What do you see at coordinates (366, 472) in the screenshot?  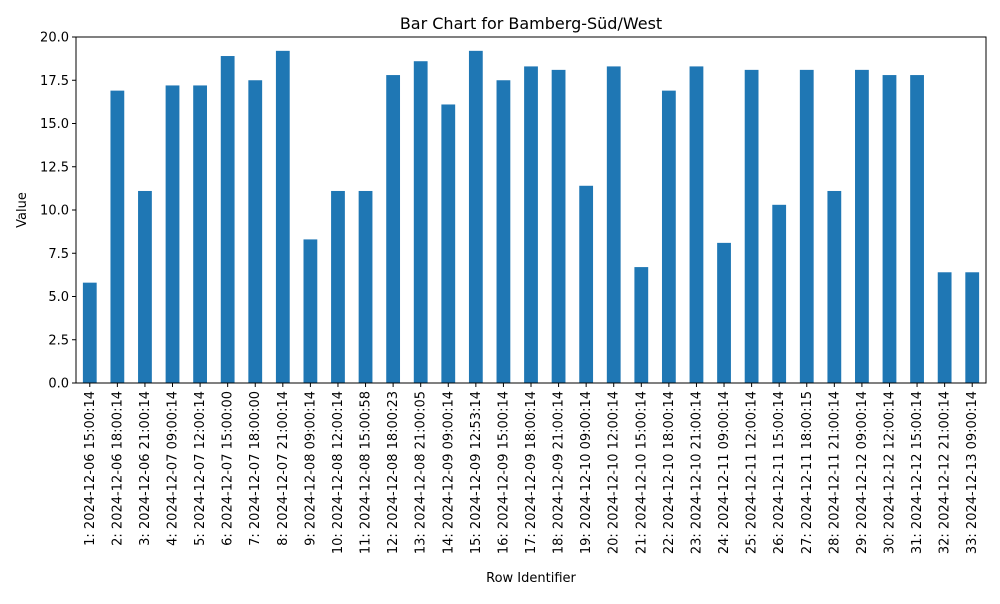 I see `x-tick-label: 11: 2024-12-08 15:00:58` at bounding box center [366, 472].